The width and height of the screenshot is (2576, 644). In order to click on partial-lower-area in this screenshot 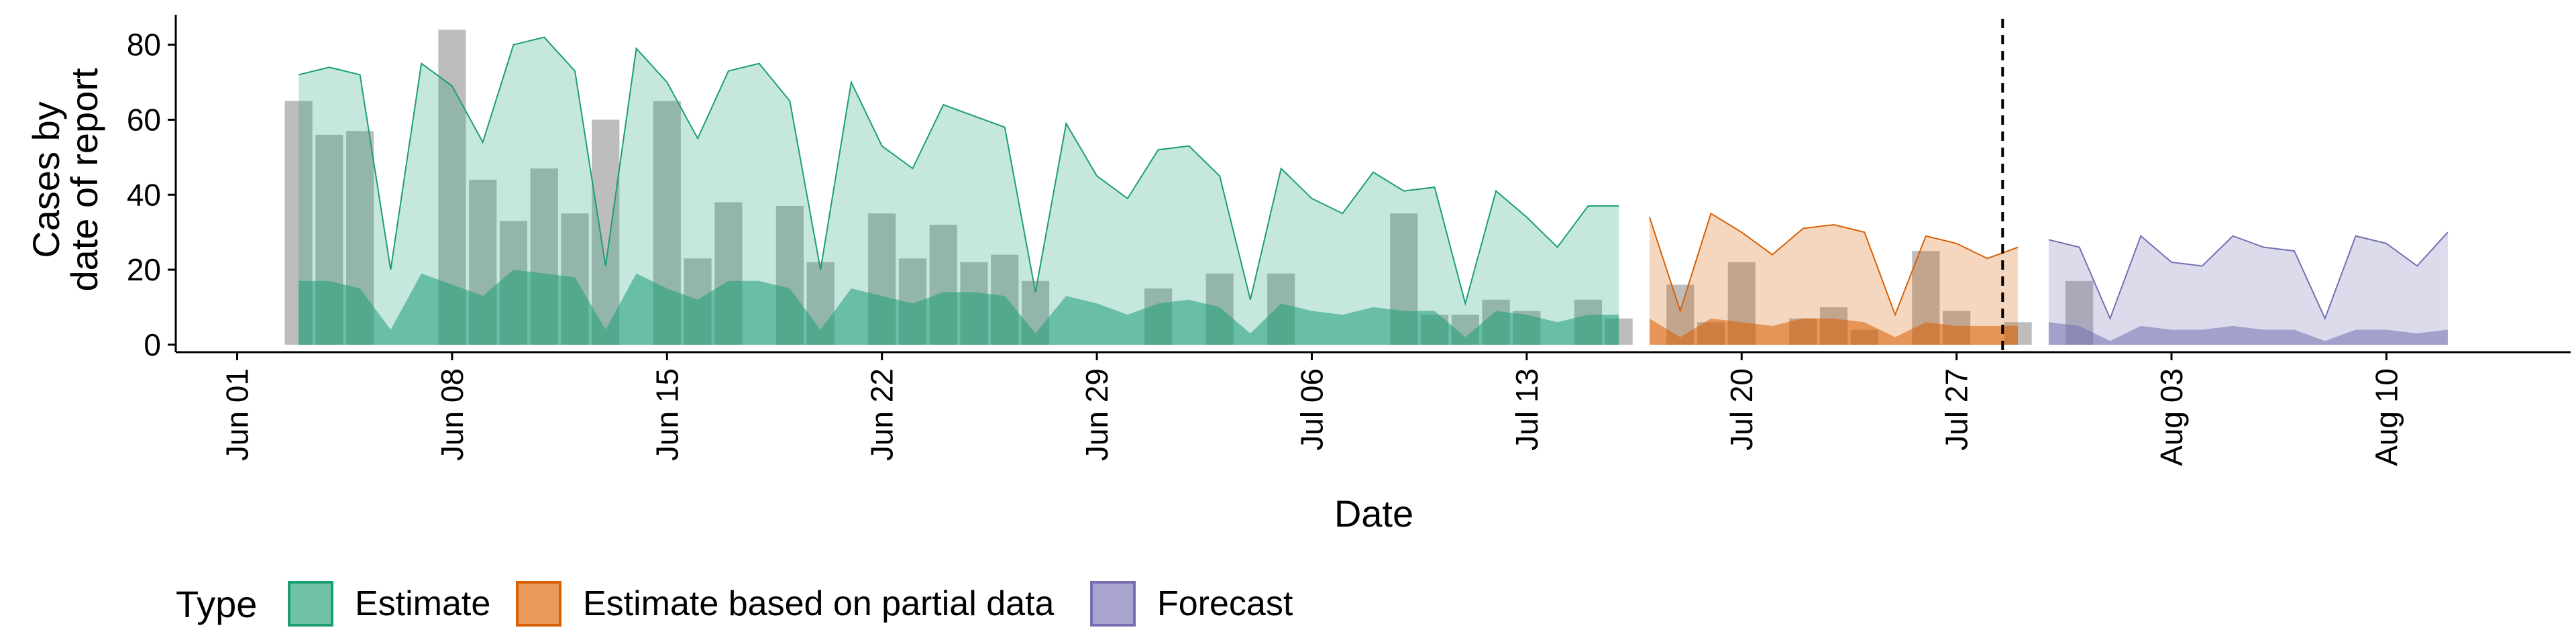, I will do `click(1834, 331)`.